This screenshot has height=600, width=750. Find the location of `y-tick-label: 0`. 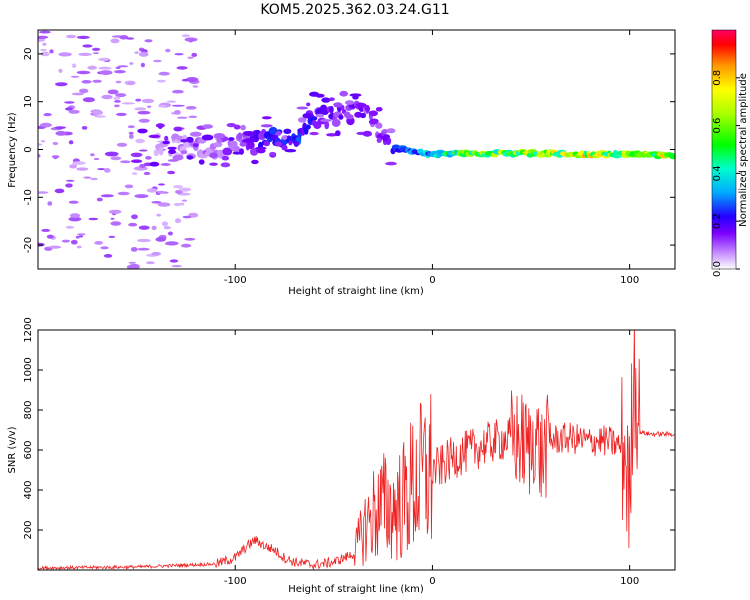

y-tick-label: 0 is located at coordinates (28, 149).